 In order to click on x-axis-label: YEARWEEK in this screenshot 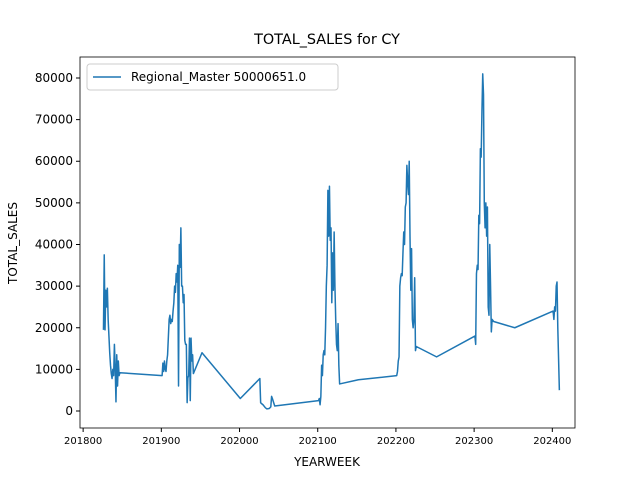, I will do `click(327, 462)`.